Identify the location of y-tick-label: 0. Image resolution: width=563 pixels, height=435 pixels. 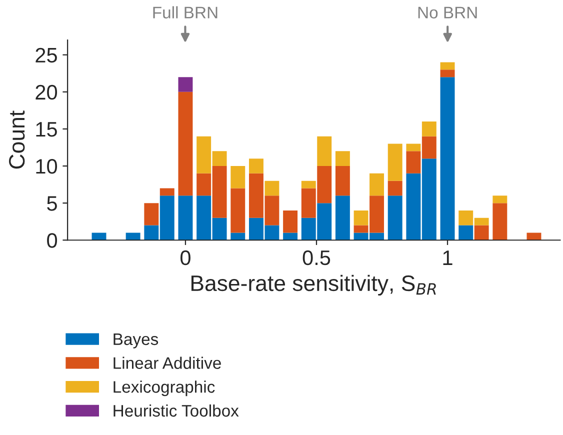
(52, 240).